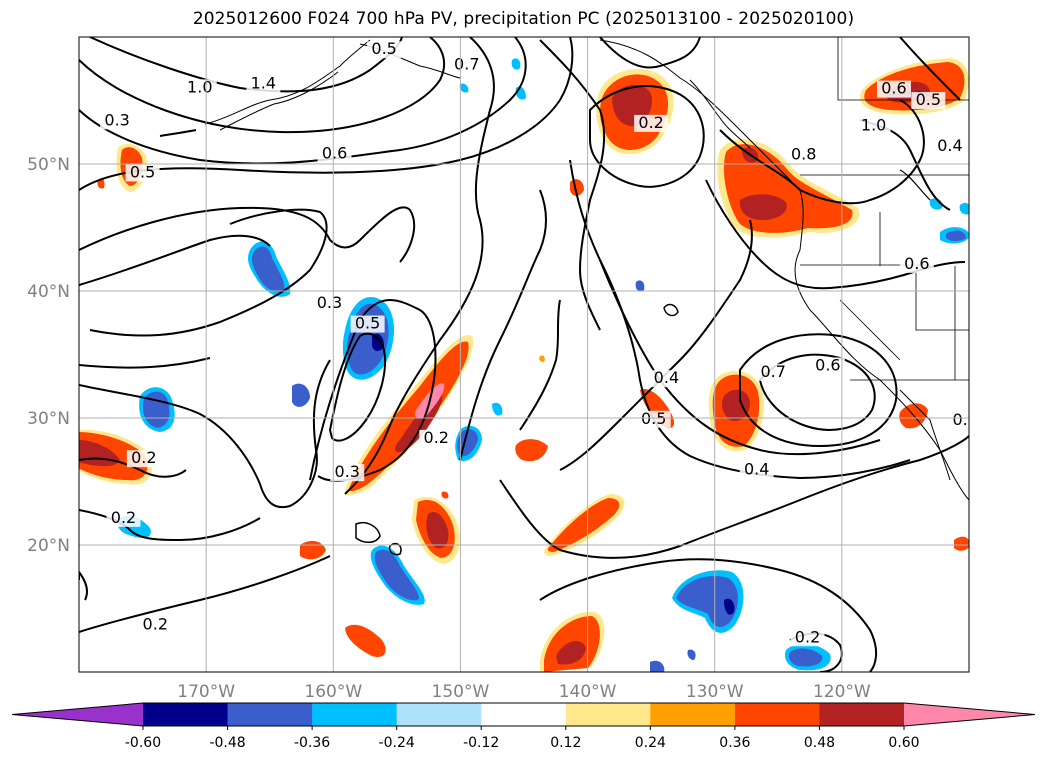 This screenshot has height=765, width=1047. I want to click on colorbar-tick-label: -0.60, so click(143, 743).